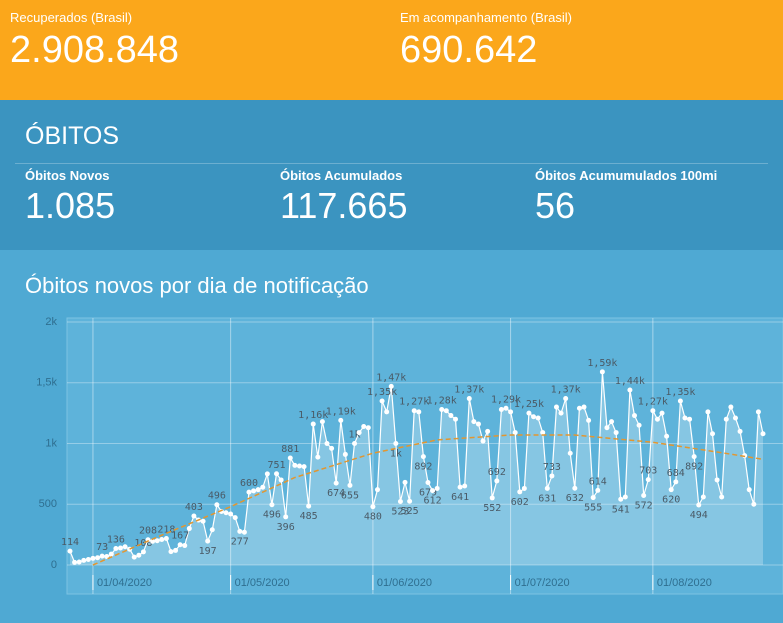  Describe the element at coordinates (208, 551) in the screenshot. I see `value-label: 197` at that location.